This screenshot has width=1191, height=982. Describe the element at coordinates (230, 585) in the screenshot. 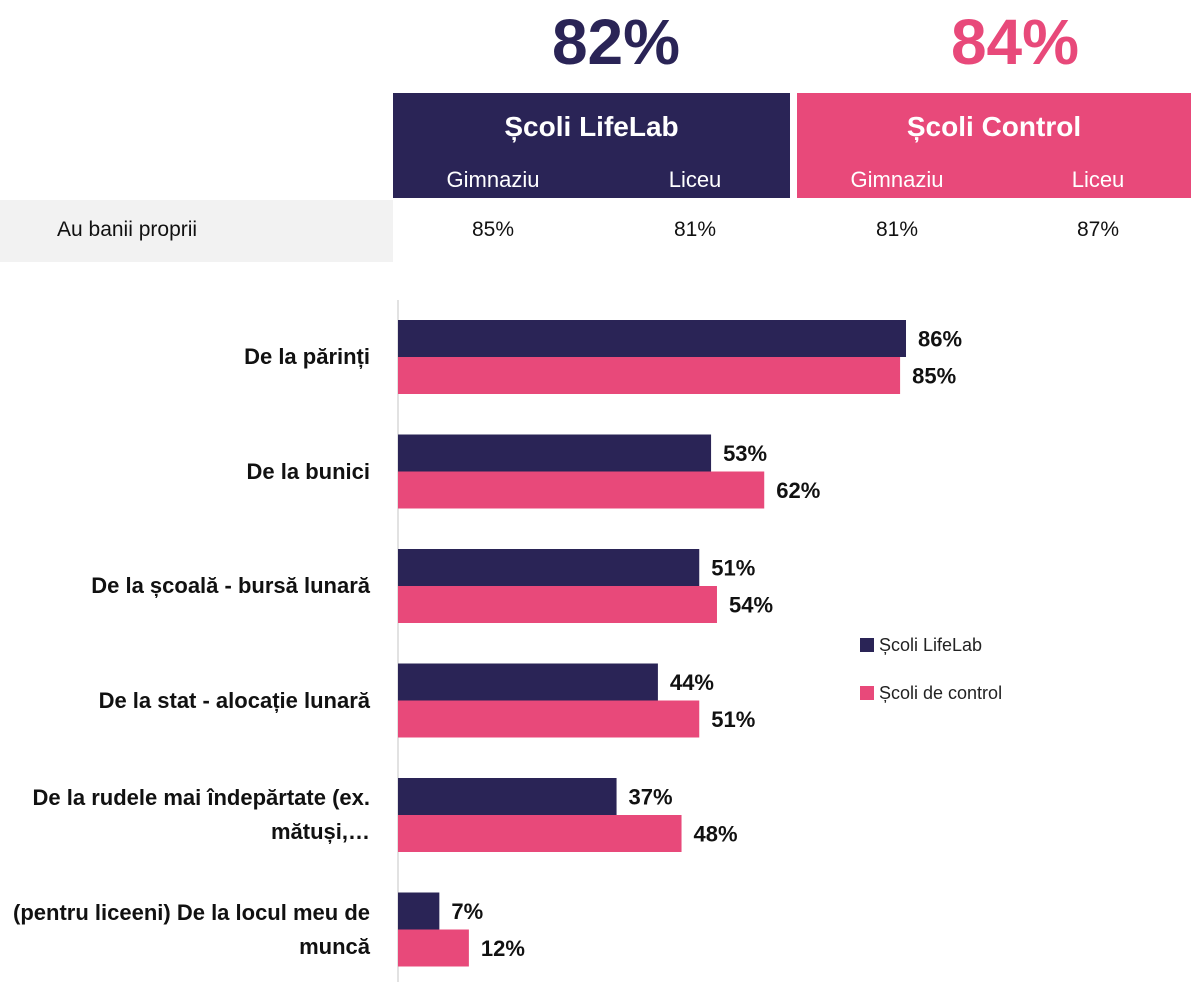

I see `category-label: De la școală - bursă lunară` at that location.